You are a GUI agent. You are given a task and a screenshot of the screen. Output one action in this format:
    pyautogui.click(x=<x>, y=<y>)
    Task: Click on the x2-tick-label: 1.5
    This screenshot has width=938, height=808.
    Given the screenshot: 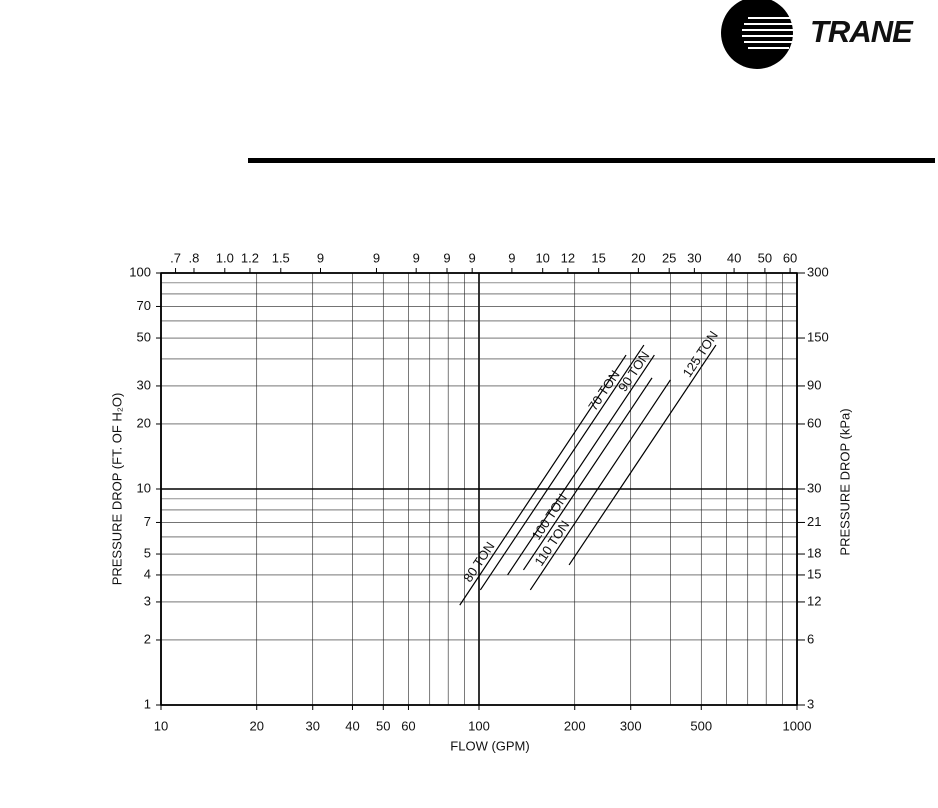 What is the action you would take?
    pyautogui.click(x=281, y=257)
    